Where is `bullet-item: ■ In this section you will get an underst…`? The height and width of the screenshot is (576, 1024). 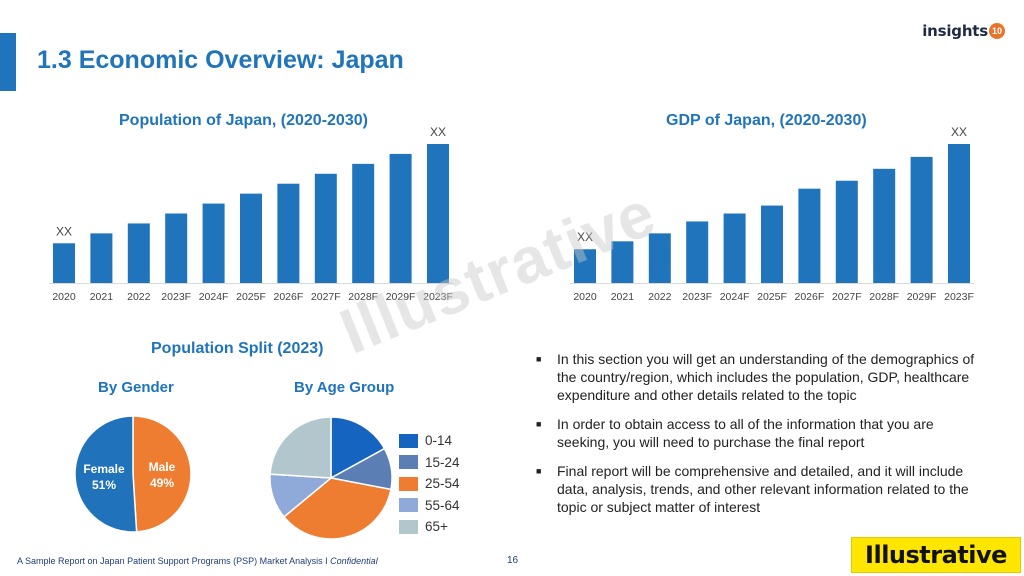
bullet-item: ■ In this section you will get an underst… is located at coordinates (756, 377).